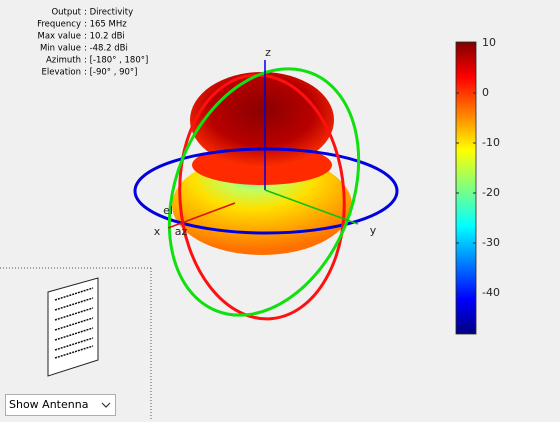  Describe the element at coordinates (104, 37) in the screenshot. I see `info-value: : 10.2 dBi` at that location.